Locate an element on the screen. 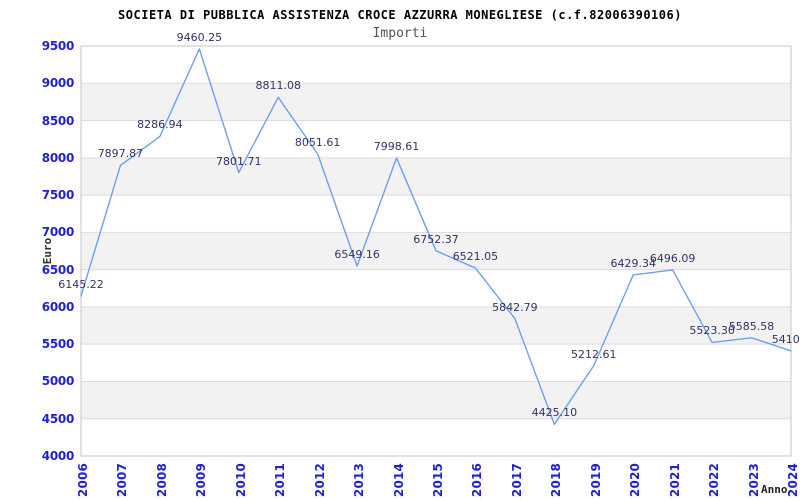  x-tick-label: 2014 is located at coordinates (398, 480).